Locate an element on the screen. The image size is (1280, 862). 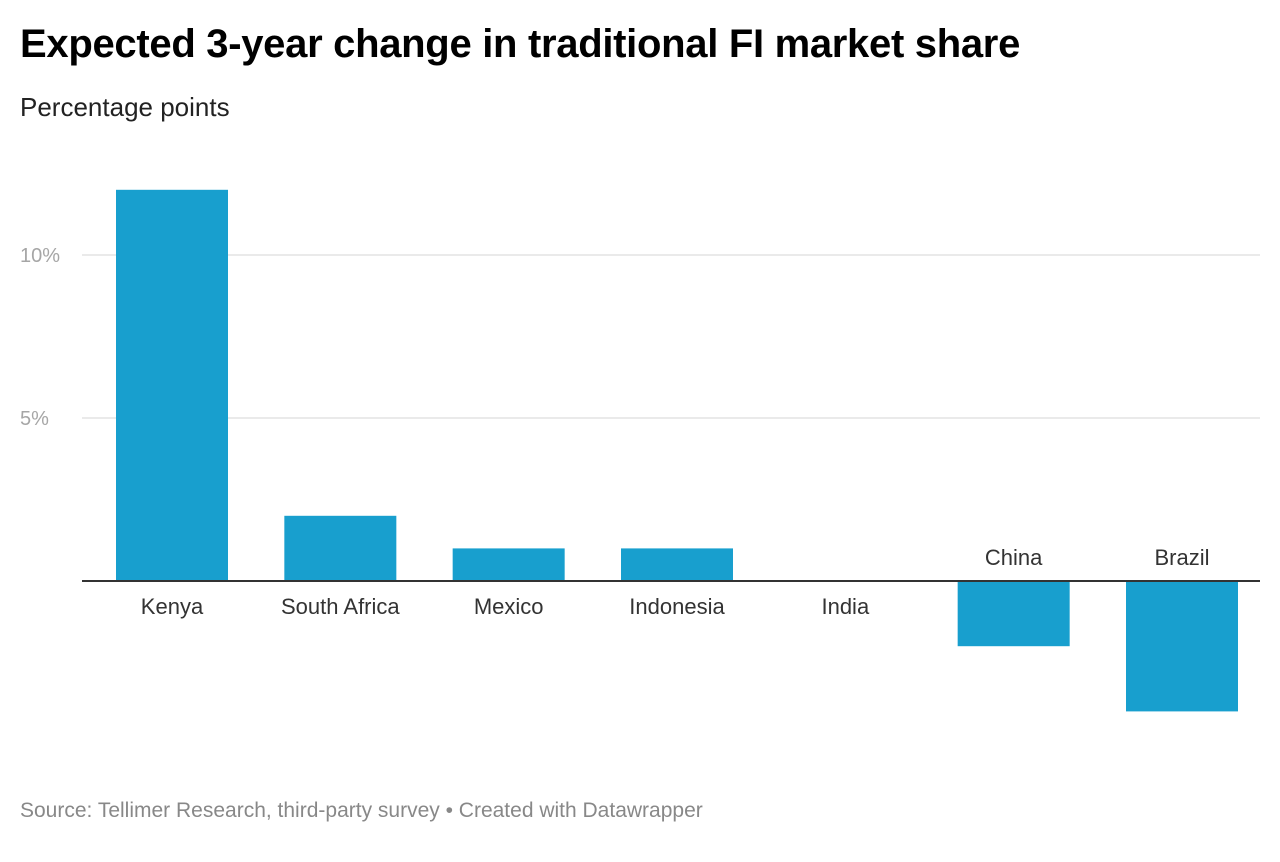
category-label: Brazil is located at coordinates (1181, 557).